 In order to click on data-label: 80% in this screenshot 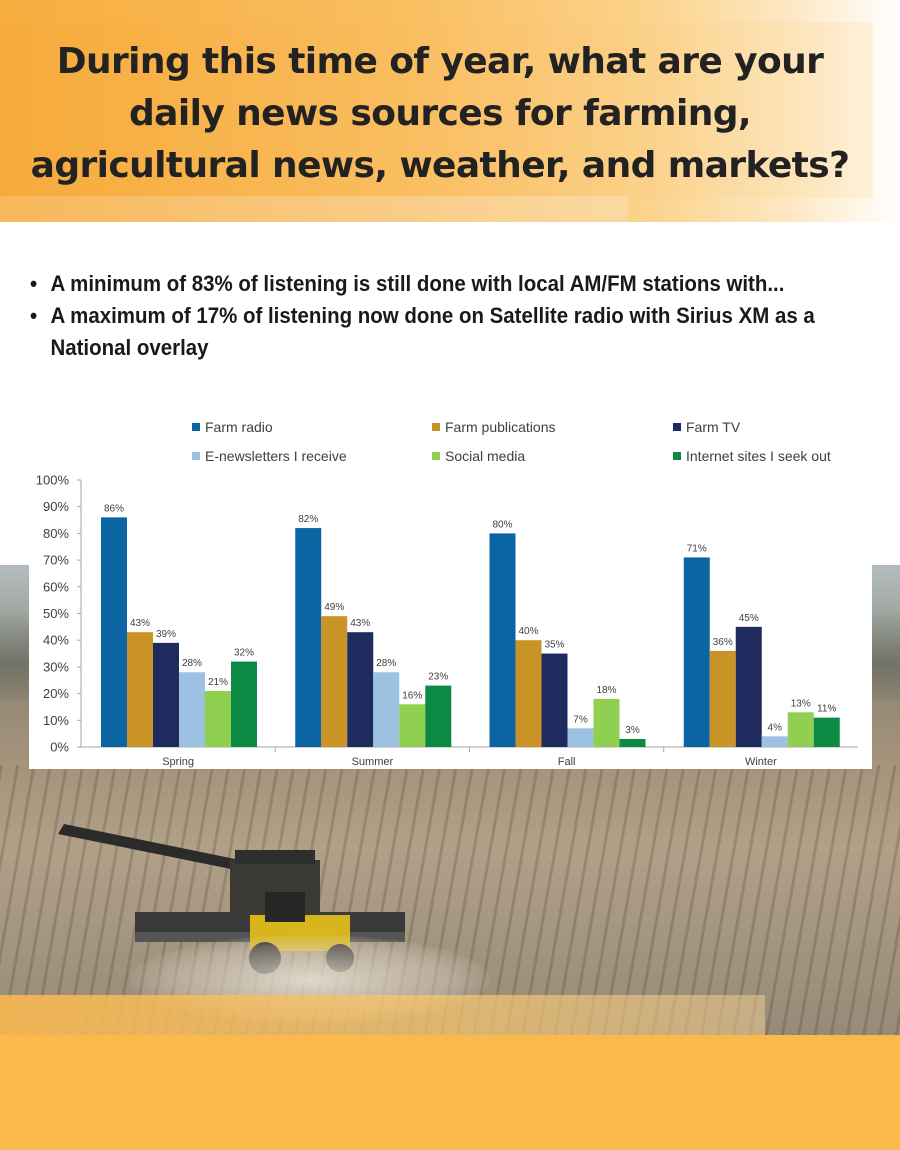, I will do `click(502, 524)`.